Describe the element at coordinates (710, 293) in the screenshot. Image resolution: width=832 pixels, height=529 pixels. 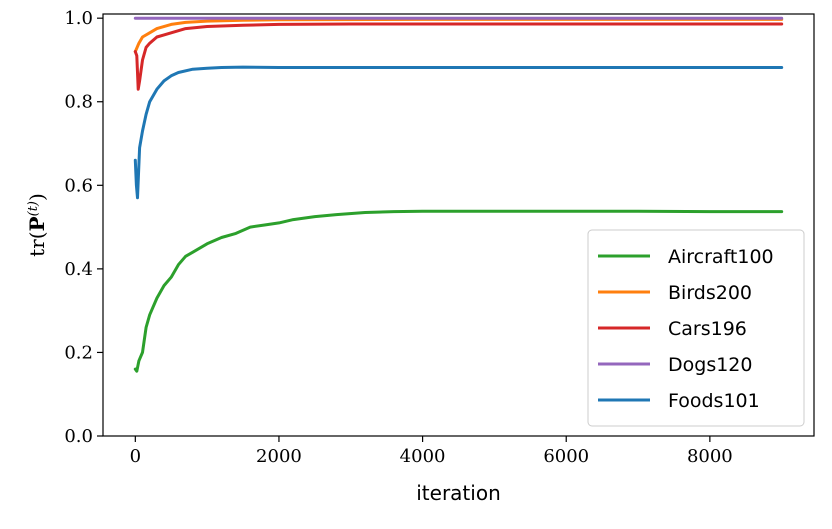
I see `legend-label: Birds200` at that location.